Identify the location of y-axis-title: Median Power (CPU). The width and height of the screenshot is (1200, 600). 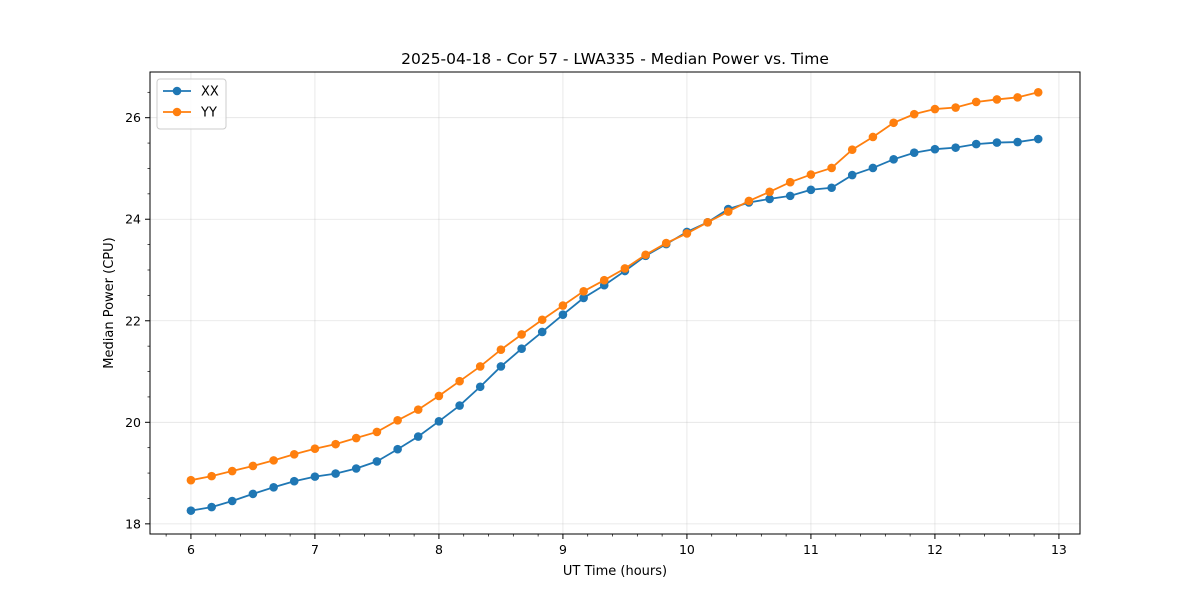
(109, 302).